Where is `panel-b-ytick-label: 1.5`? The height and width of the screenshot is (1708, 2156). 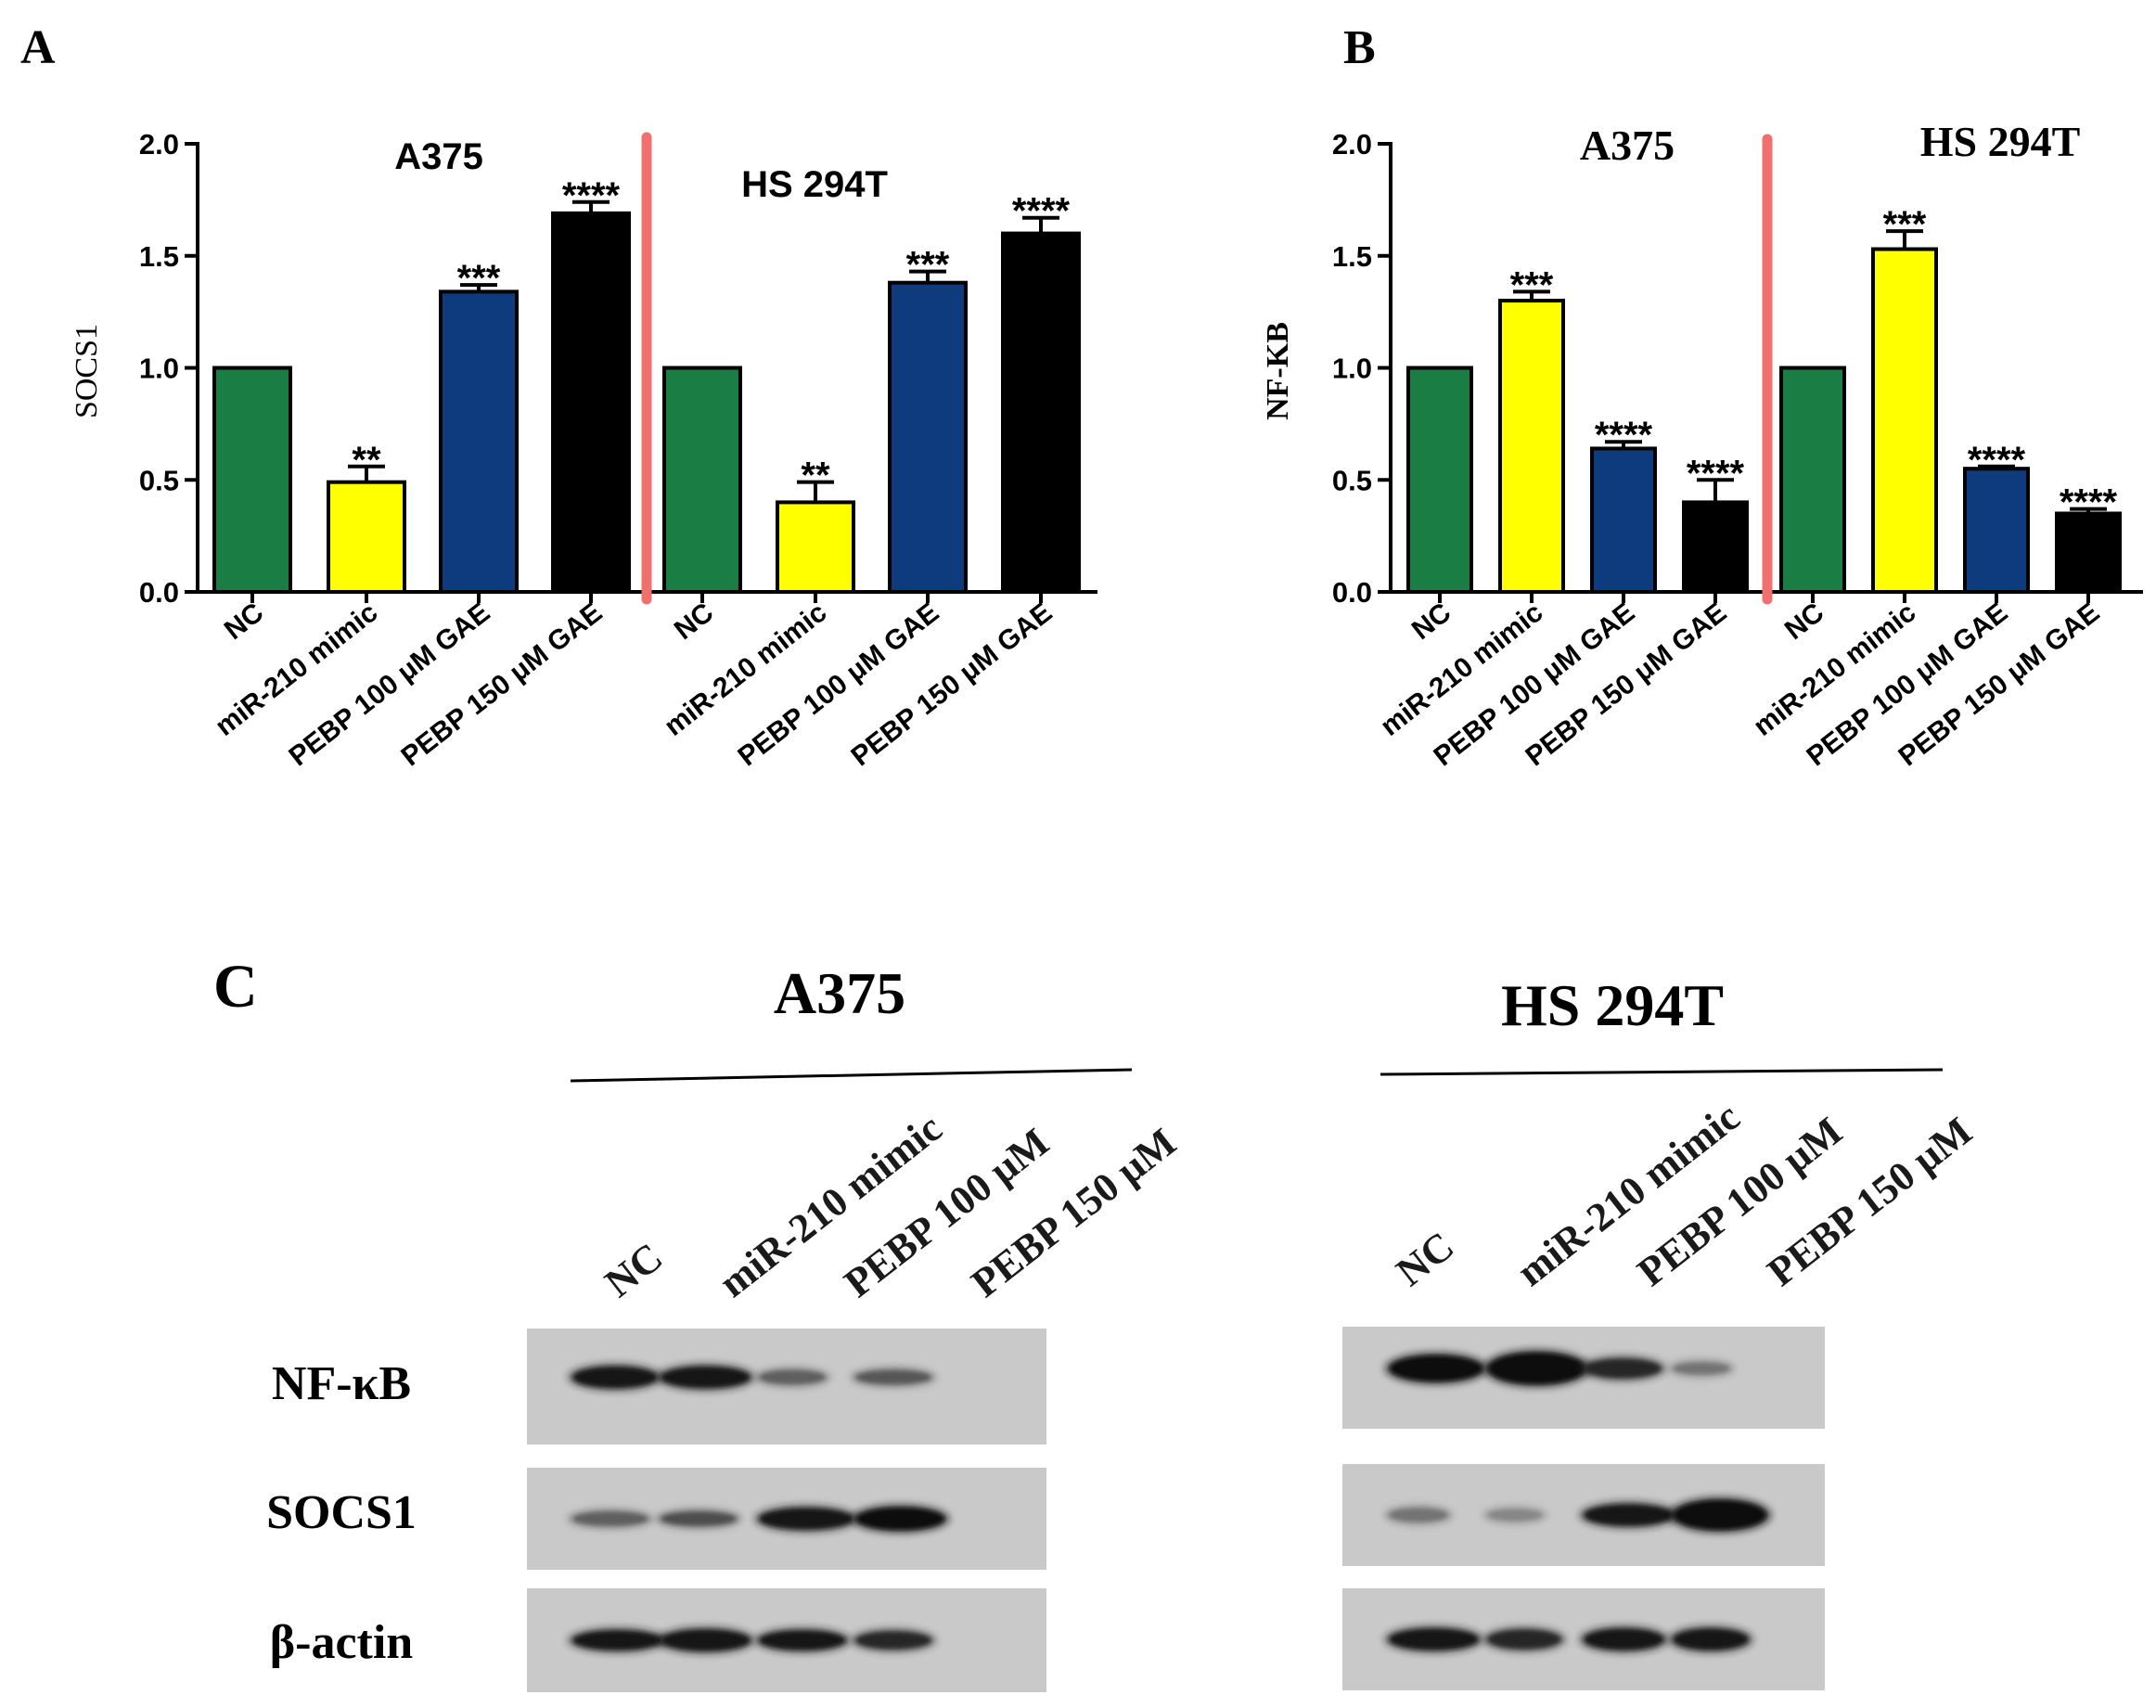 panel-b-ytick-label: 1.5 is located at coordinates (1352, 256).